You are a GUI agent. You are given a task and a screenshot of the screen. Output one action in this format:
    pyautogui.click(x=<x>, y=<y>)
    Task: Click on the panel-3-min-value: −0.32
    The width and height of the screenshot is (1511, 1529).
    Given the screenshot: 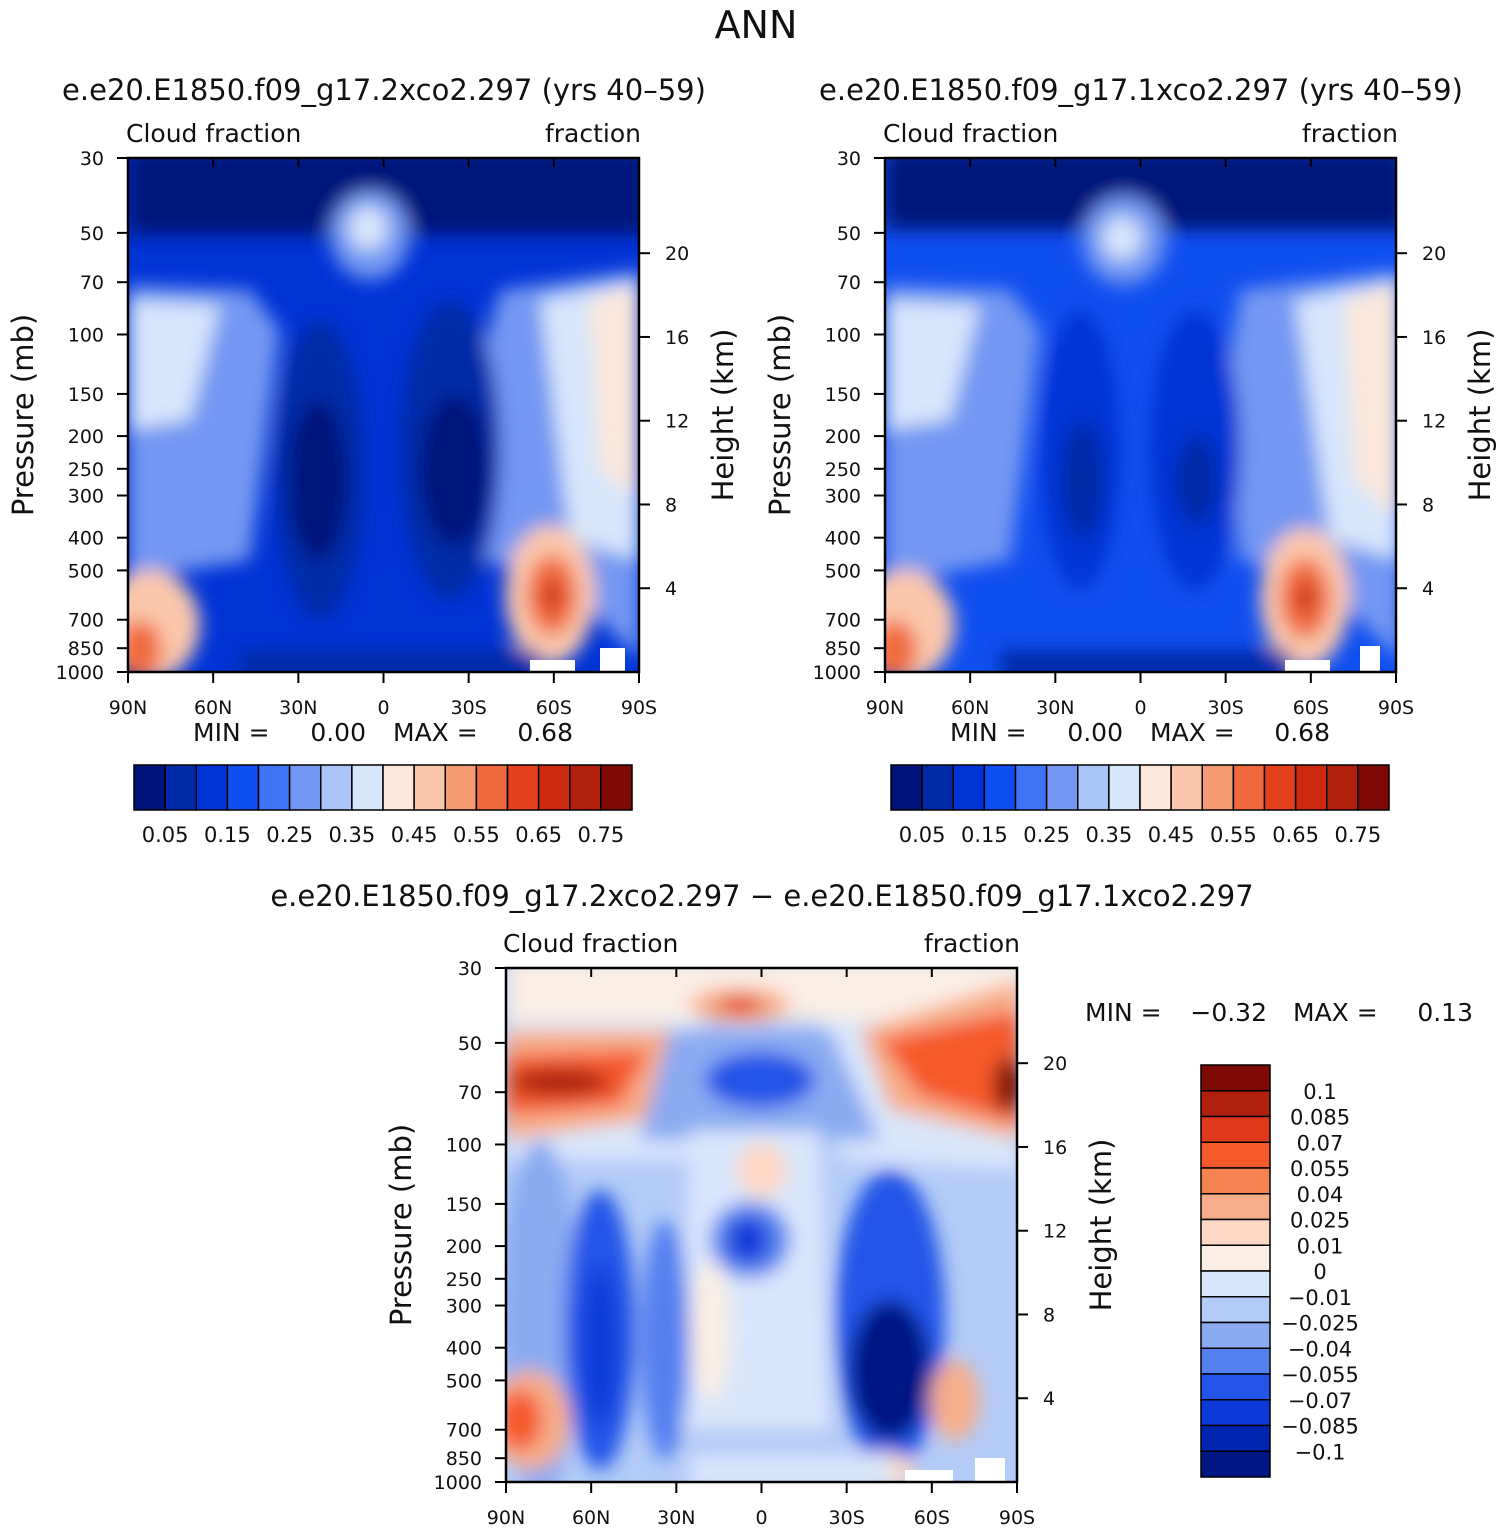 What is the action you would take?
    pyautogui.click(x=1228, y=1012)
    